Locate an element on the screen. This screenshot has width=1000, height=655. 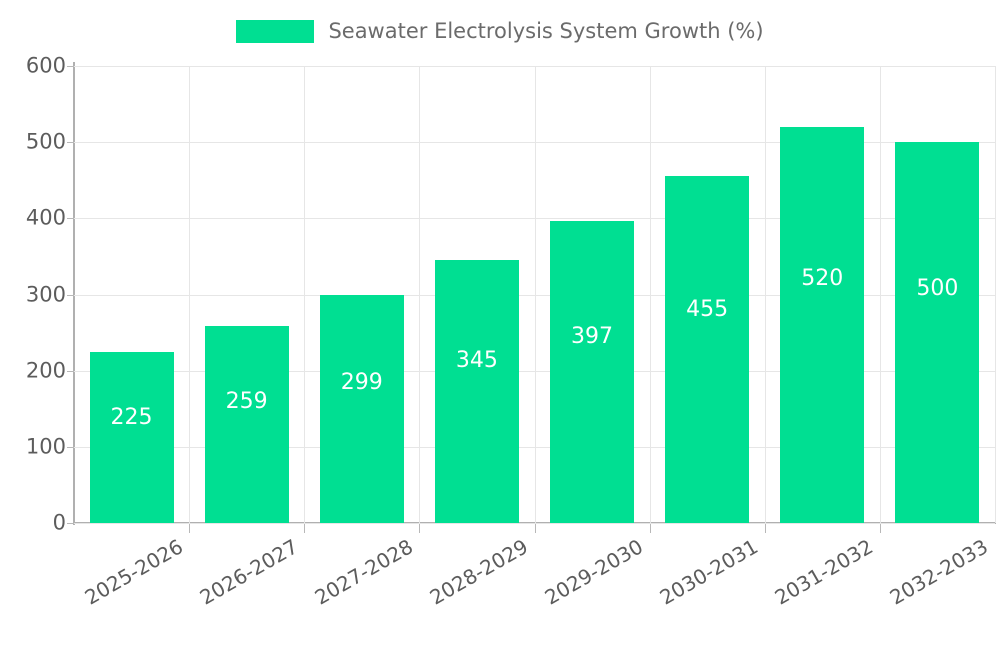
bar-value-label: 397 is located at coordinates (592, 337).